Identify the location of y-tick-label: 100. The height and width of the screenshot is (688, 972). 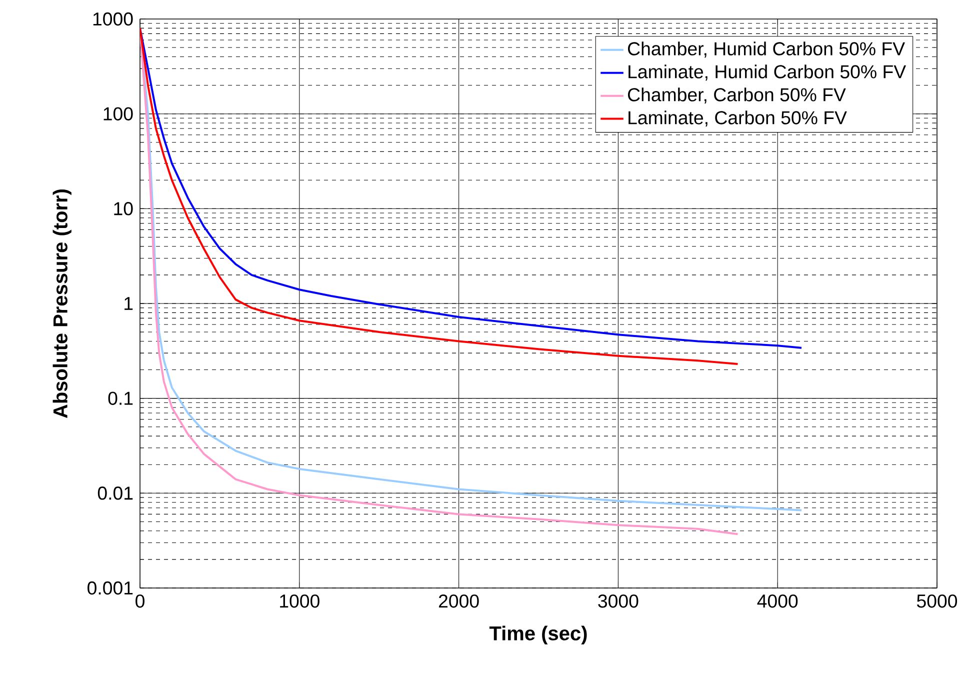
(118, 113).